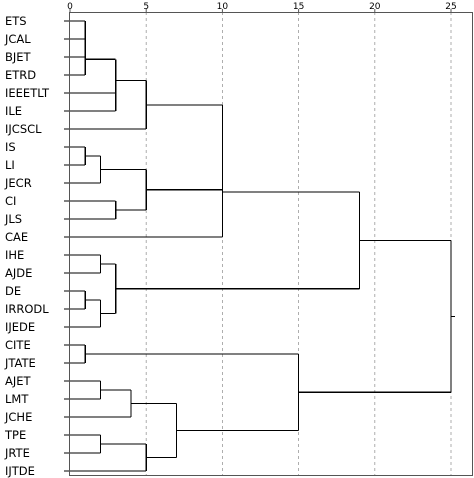 The image size is (474, 478). What do you see at coordinates (17, 399) in the screenshot?
I see `leaf-label: LMT` at bounding box center [17, 399].